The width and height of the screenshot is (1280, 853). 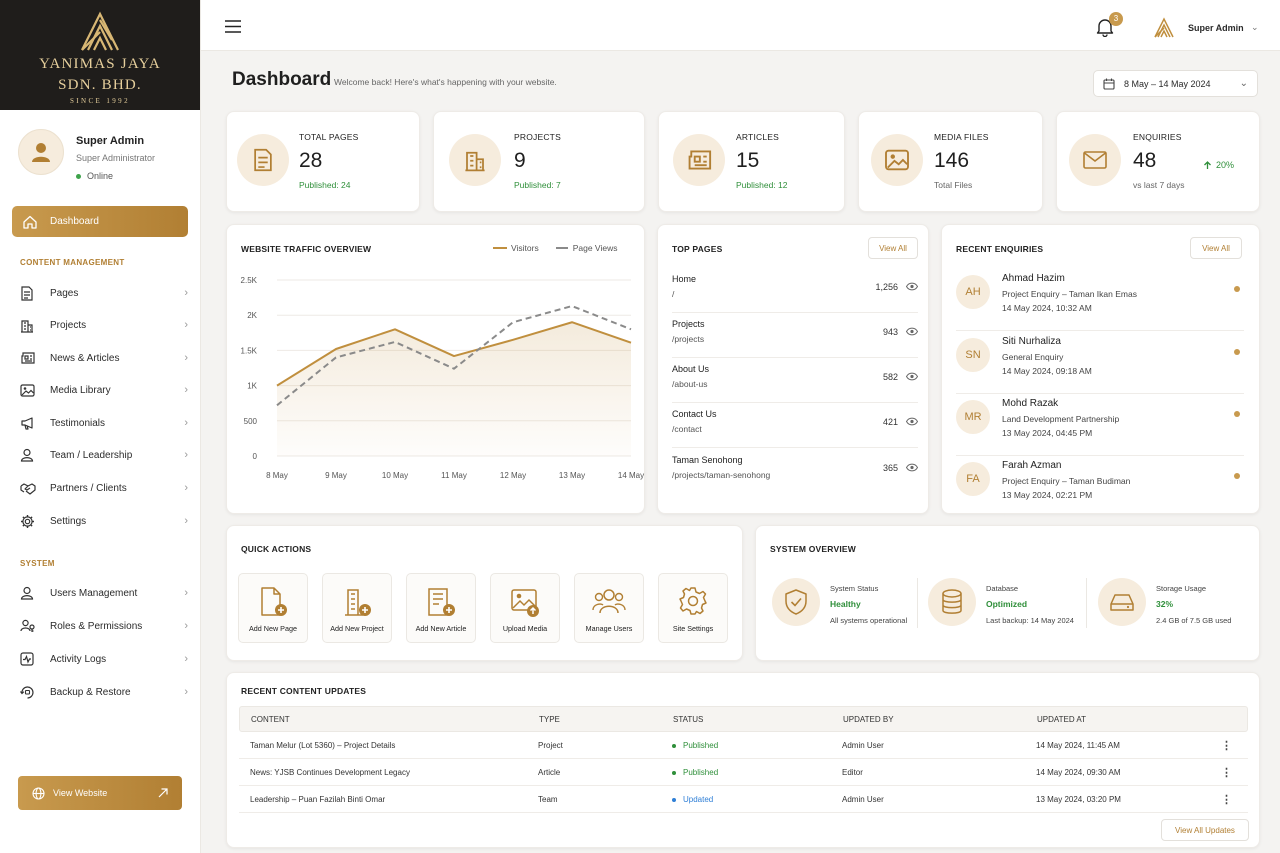 I want to click on sidebar-item-label: Team / Leadership, so click(x=91, y=455).